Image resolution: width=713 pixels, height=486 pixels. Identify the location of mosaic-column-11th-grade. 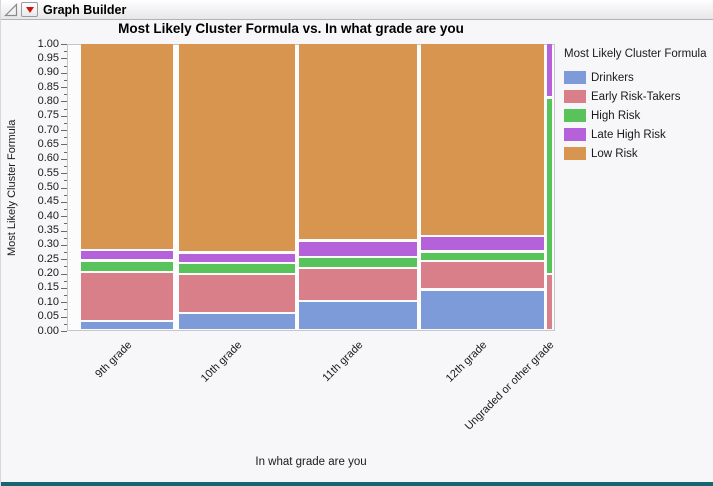
(357, 186).